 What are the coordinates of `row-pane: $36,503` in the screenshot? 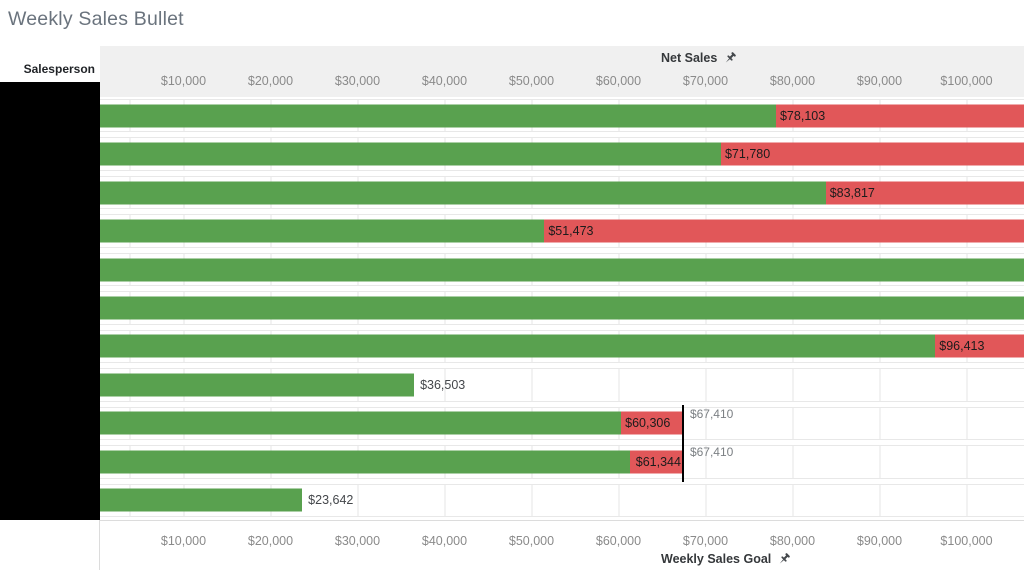 It's located at (562, 385).